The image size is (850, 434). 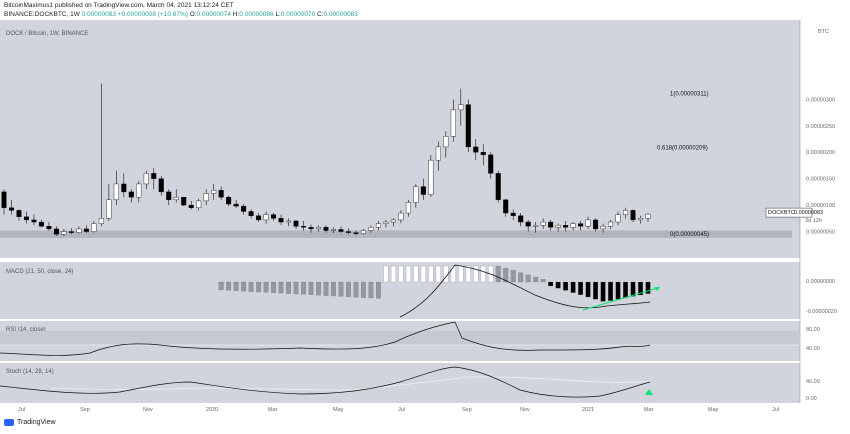 I want to click on rsi-tick: 80.00, so click(x=813, y=330).